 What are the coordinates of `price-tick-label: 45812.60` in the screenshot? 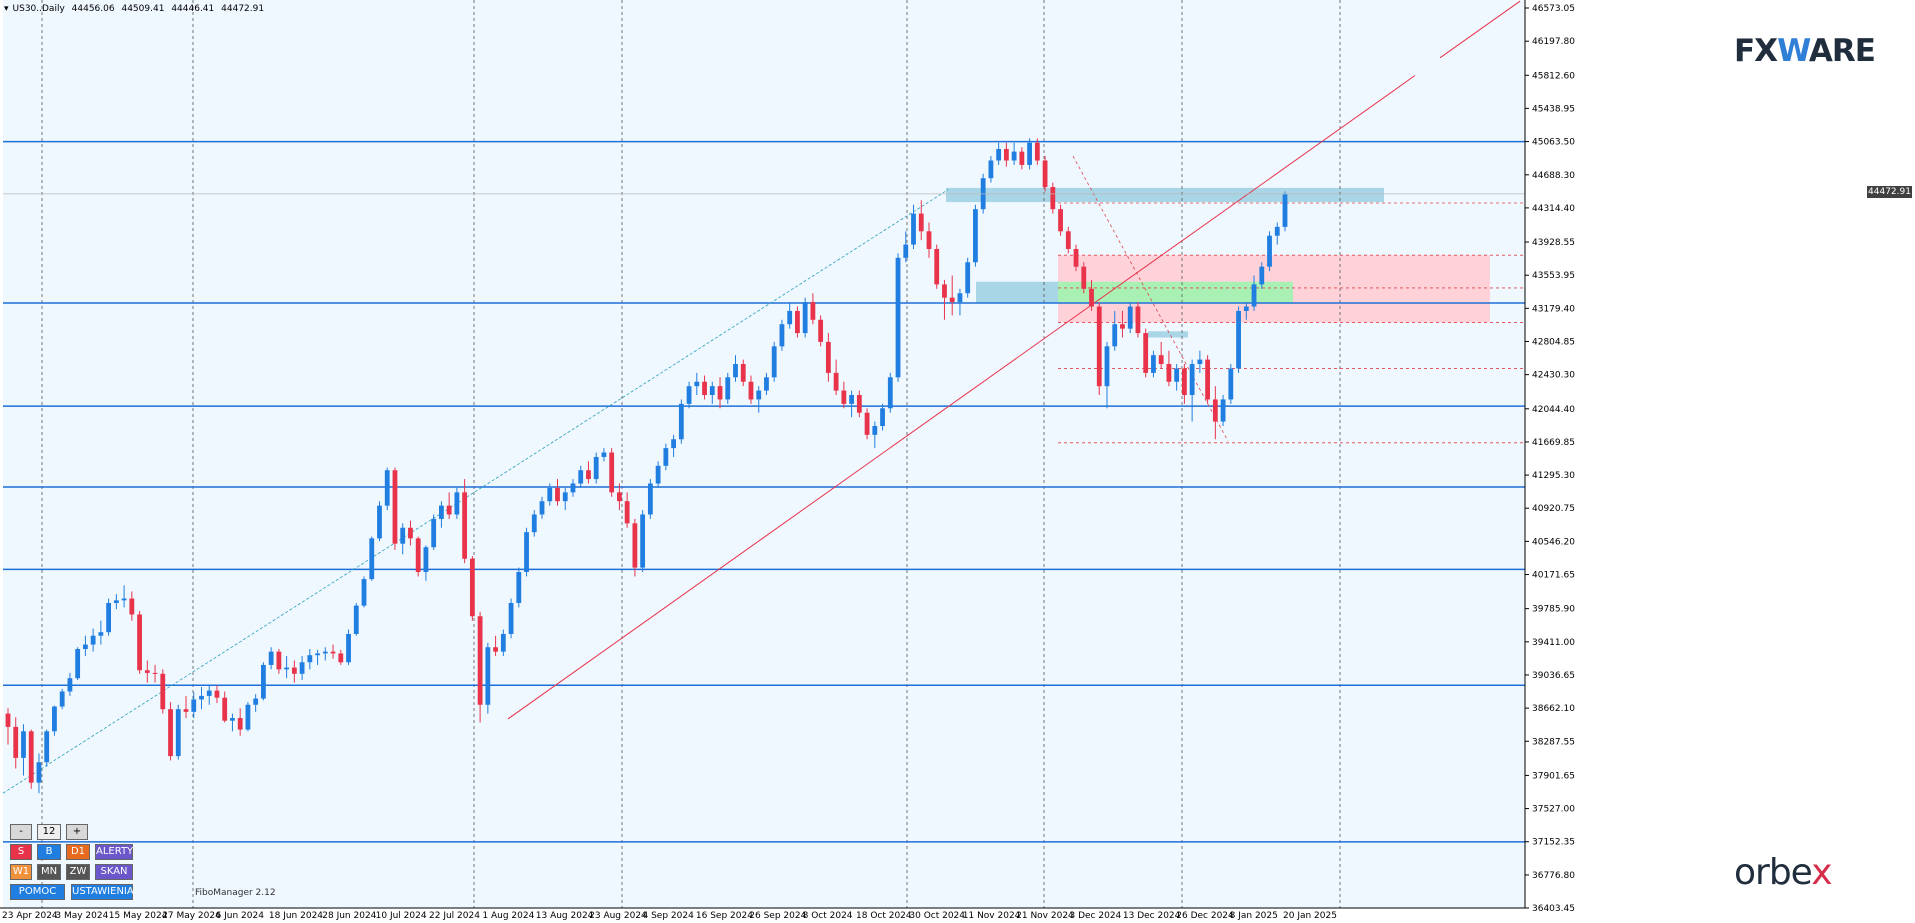 It's located at (1553, 76).